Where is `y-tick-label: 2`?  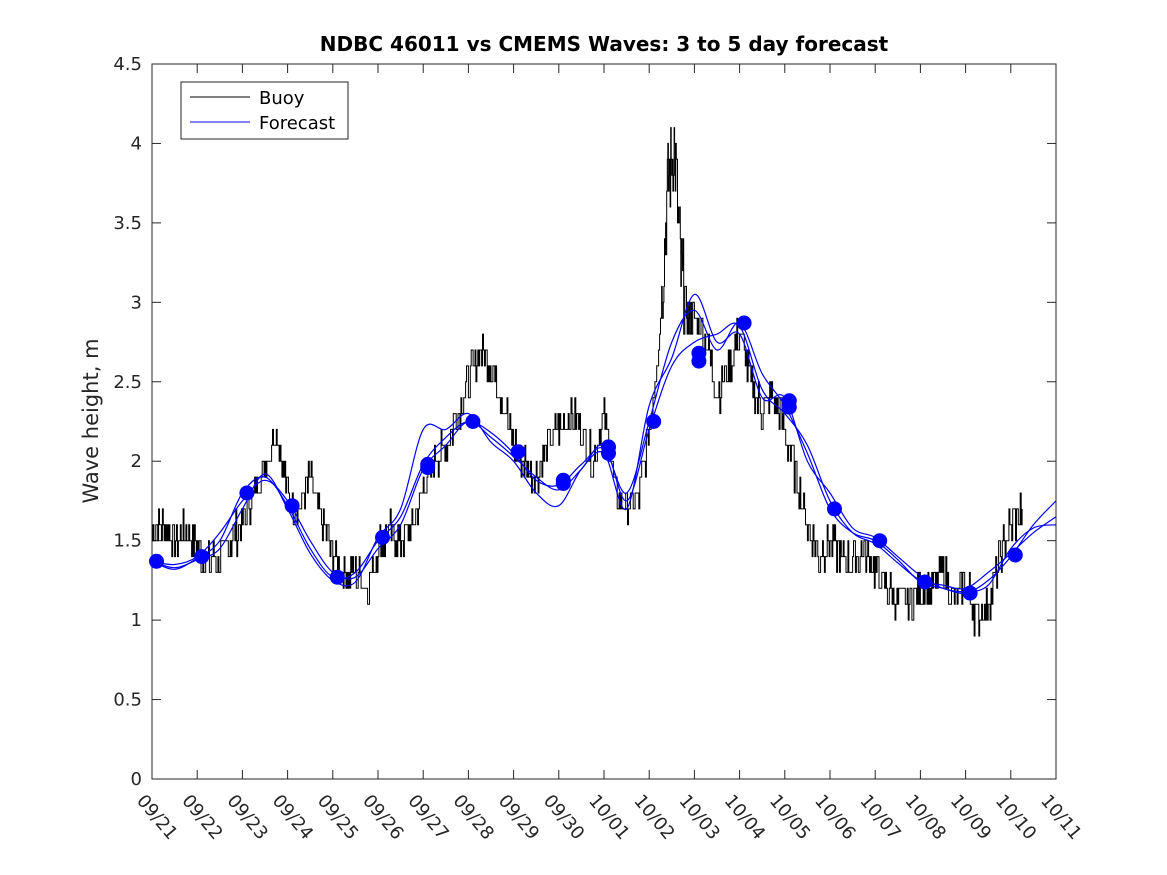
y-tick-label: 2 is located at coordinates (136, 461).